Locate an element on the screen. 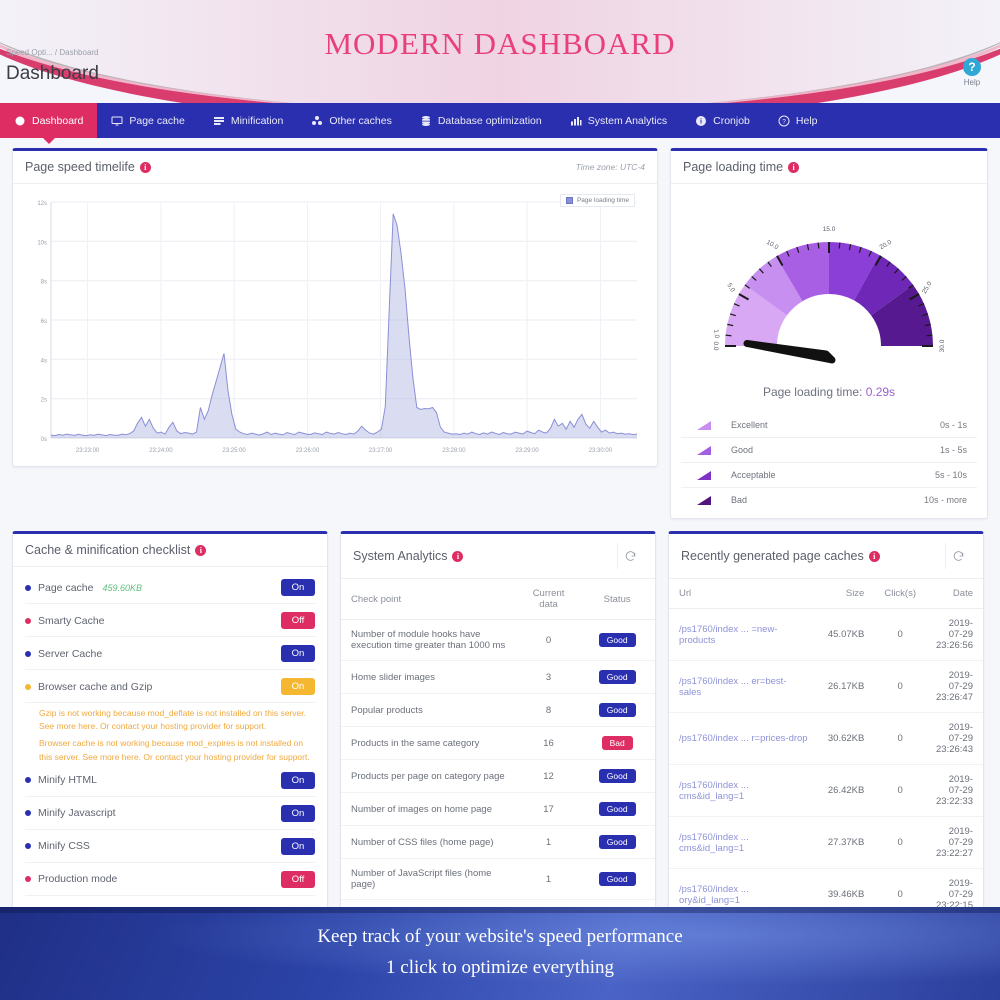  dashboard-icon is located at coordinates (20, 121).